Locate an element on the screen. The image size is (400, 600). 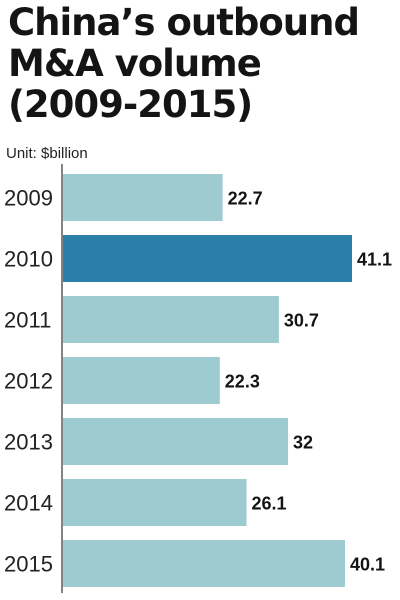
chart-title-line-2: M&A volume is located at coordinates (135, 63).